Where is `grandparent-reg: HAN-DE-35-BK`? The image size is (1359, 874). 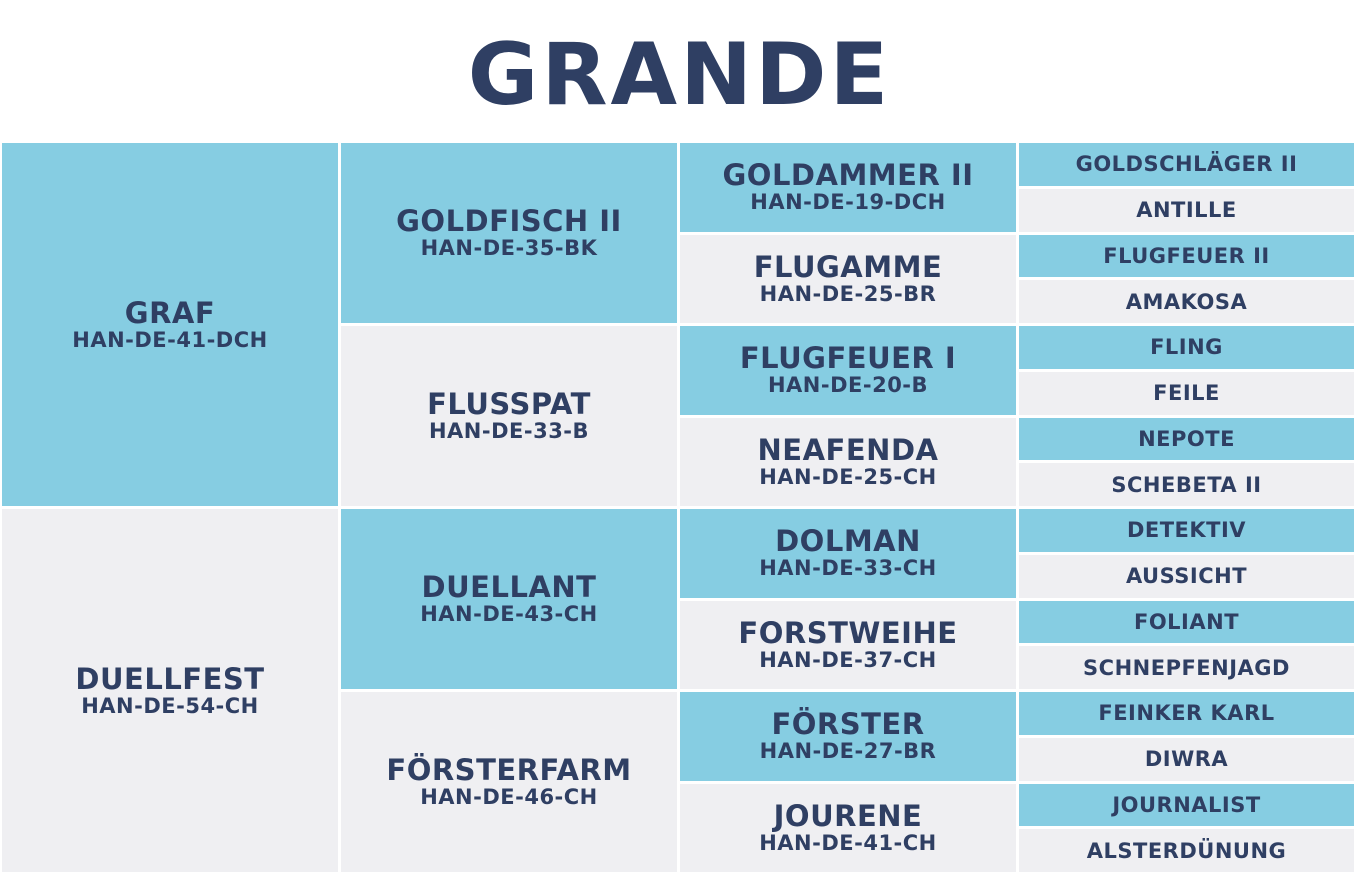
grandparent-reg: HAN-DE-35-BK is located at coordinates (509, 248).